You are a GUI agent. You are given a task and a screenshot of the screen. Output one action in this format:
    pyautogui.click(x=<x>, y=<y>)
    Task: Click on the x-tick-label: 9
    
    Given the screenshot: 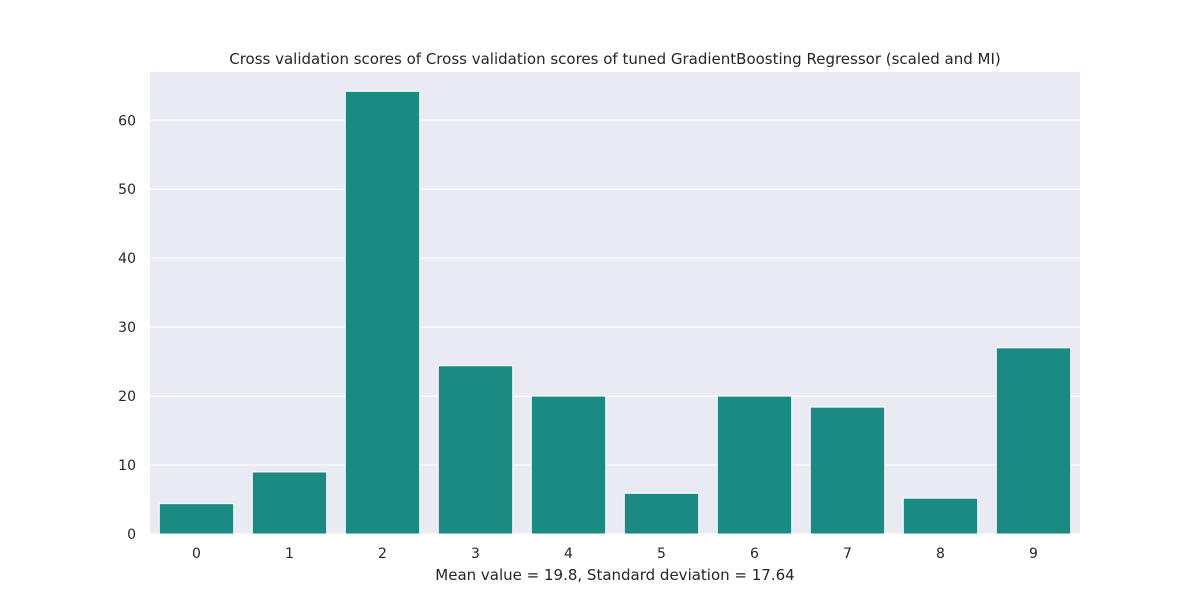 What is the action you would take?
    pyautogui.click(x=1033, y=554)
    